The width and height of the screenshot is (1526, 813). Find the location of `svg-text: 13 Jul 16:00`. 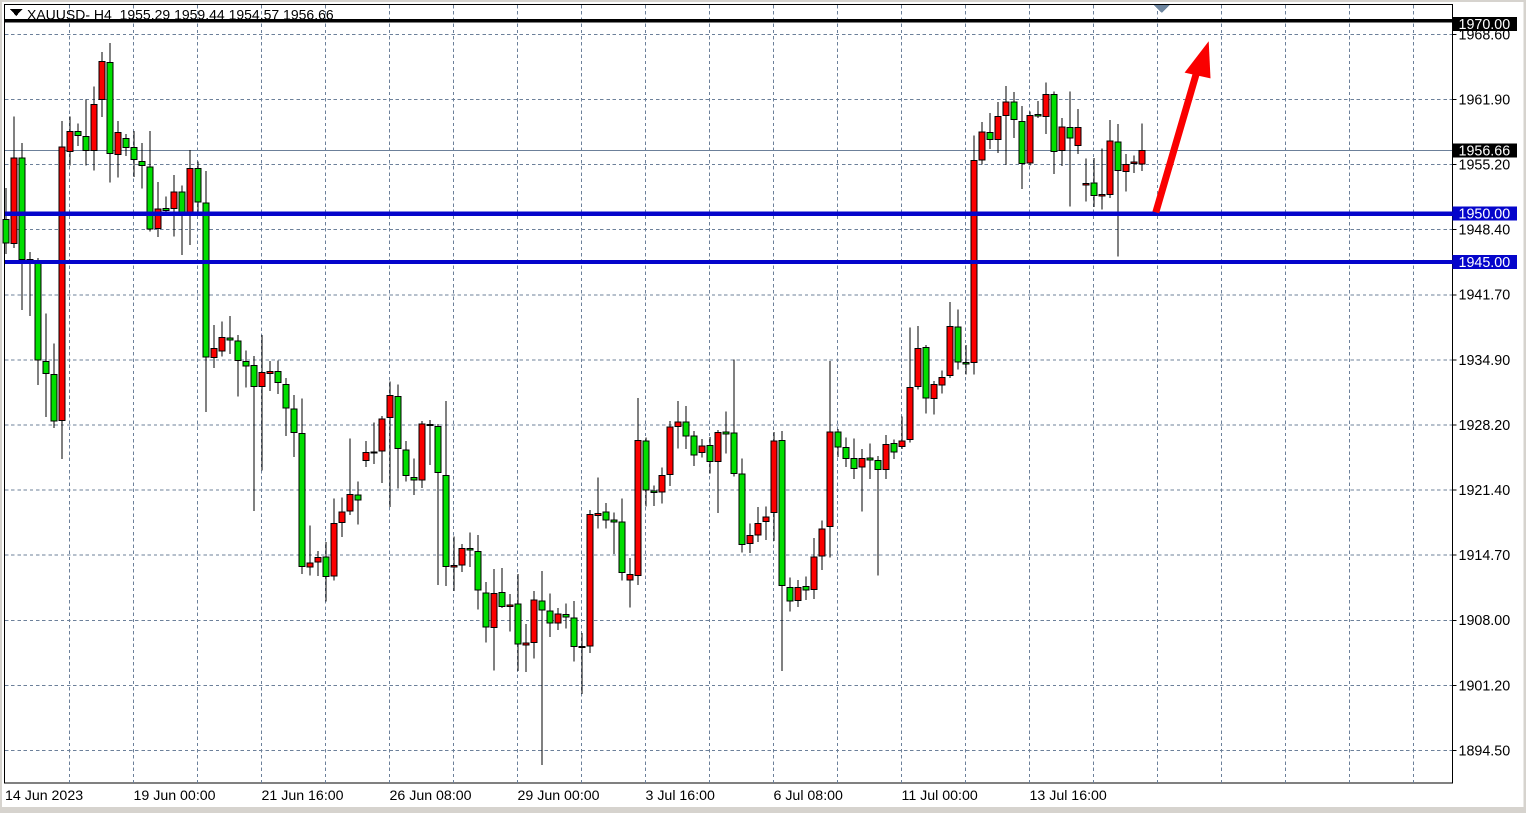

svg-text: 13 Jul 16:00 is located at coordinates (1068, 796).